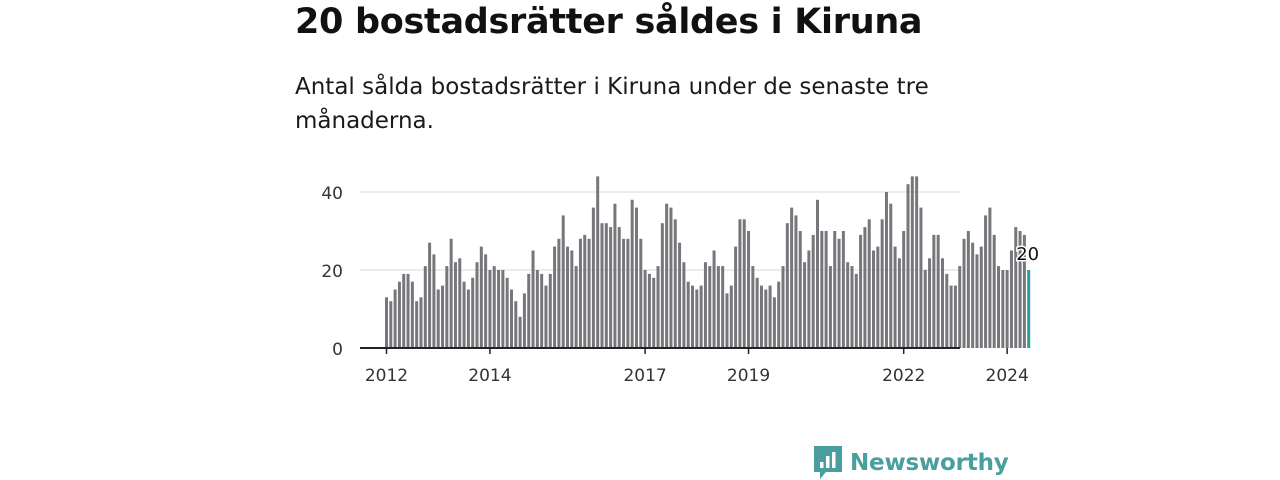 This screenshot has width=1280, height=480. What do you see at coordinates (1027, 254) in the screenshot?
I see `last-value-label: 20` at bounding box center [1027, 254].